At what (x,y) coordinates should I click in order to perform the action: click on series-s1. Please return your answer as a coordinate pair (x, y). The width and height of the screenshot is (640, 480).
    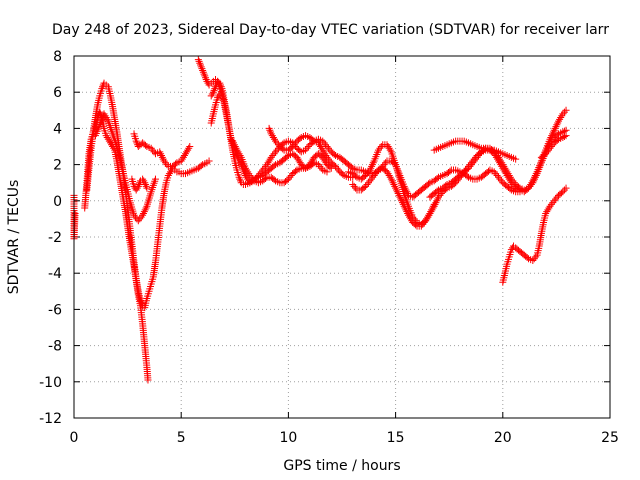
    Looking at the image, I should click on (74, 217).